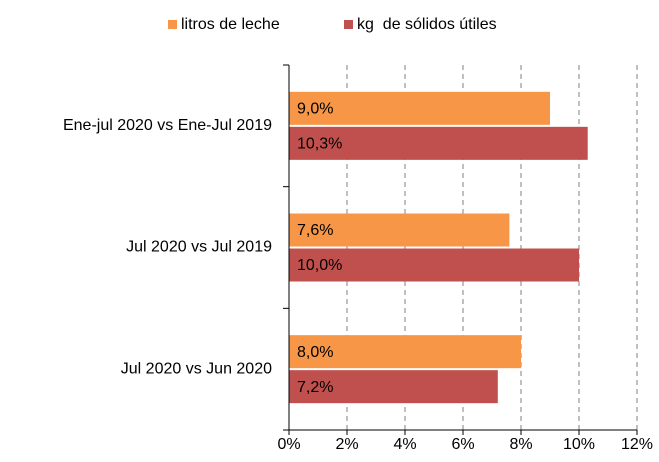 This screenshot has height=462, width=659. Describe the element at coordinates (230, 24) in the screenshot. I see `legend-label: litros de leche` at that location.